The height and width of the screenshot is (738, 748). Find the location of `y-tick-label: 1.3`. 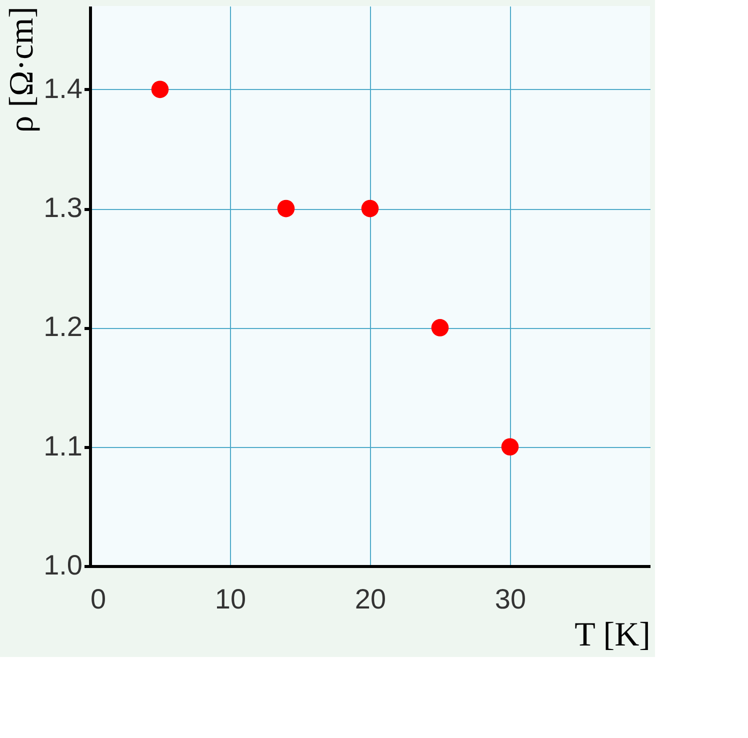

y-tick-label: 1.3 is located at coordinates (63, 208).